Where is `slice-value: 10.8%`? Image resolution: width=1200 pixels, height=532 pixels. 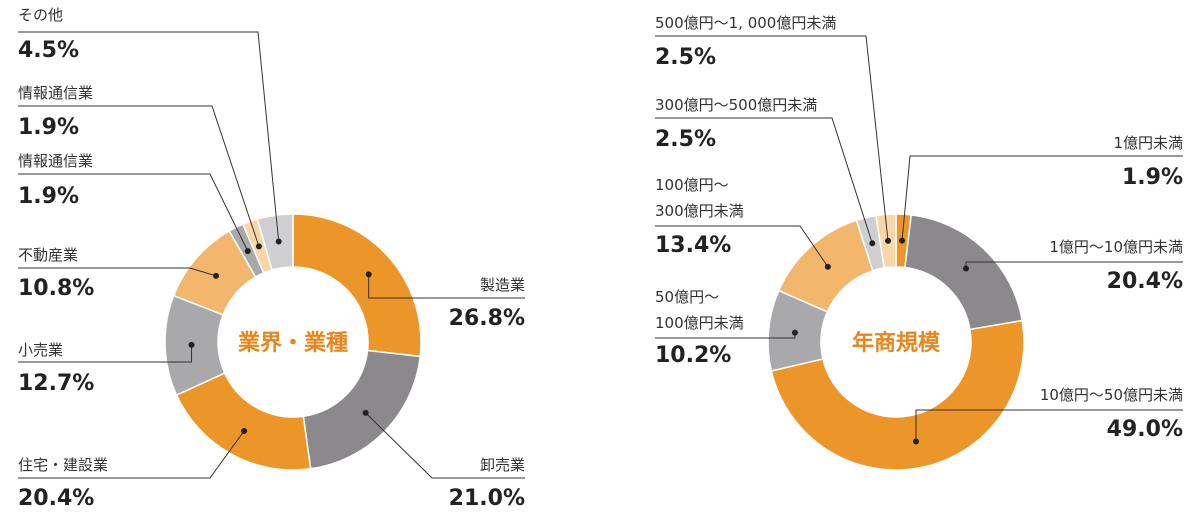
slice-value: 10.8% is located at coordinates (56, 288).